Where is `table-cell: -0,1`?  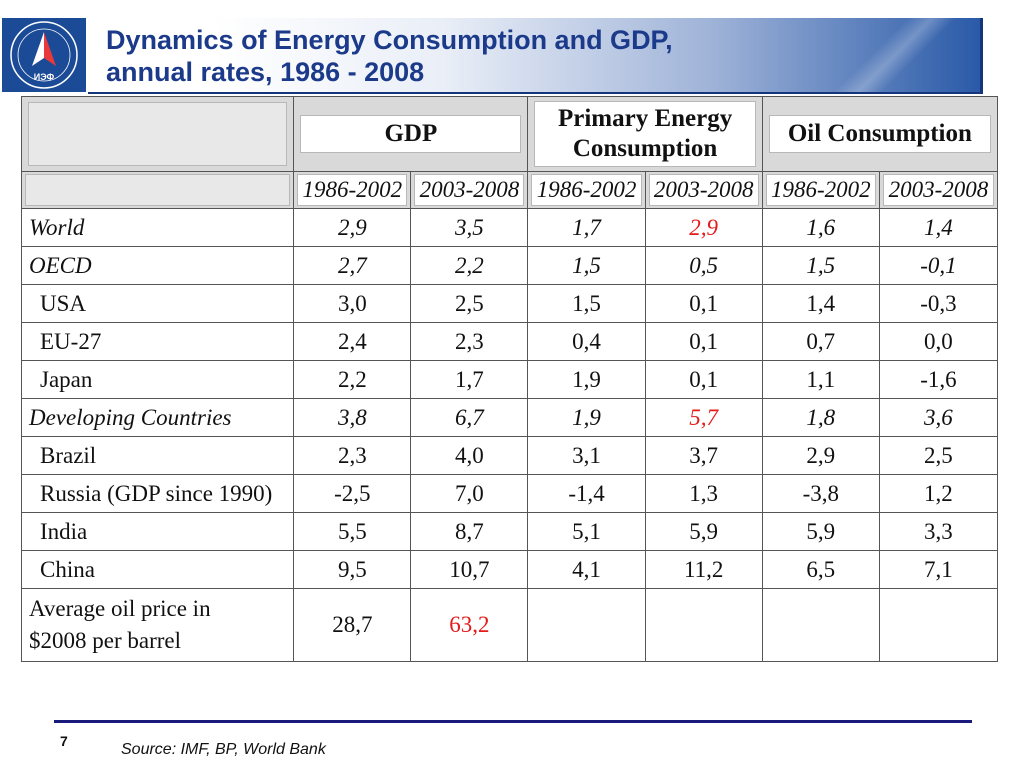 table-cell: -0,1 is located at coordinates (938, 265).